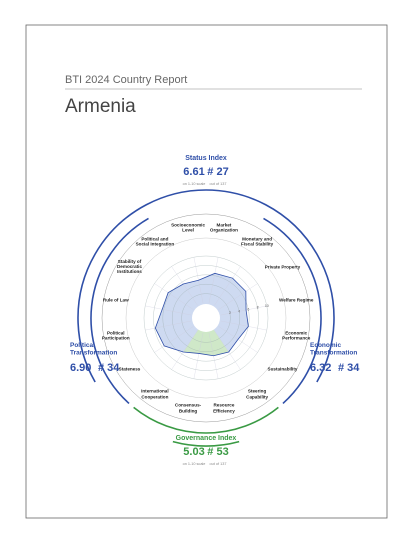  I want to click on economic-arc, so click(292, 311).